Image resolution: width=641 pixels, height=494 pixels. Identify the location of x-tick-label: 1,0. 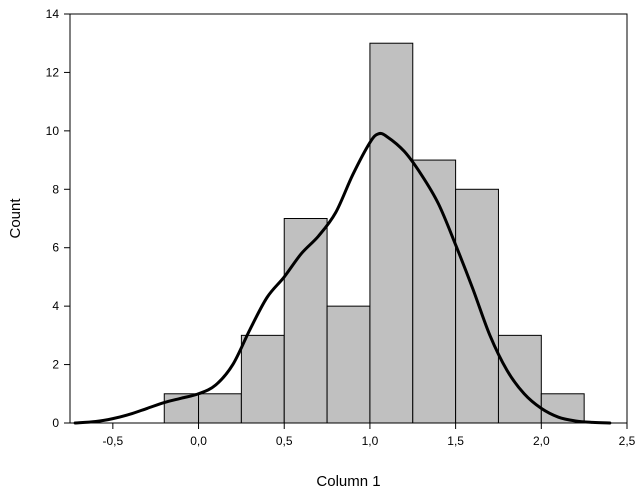
(370, 441).